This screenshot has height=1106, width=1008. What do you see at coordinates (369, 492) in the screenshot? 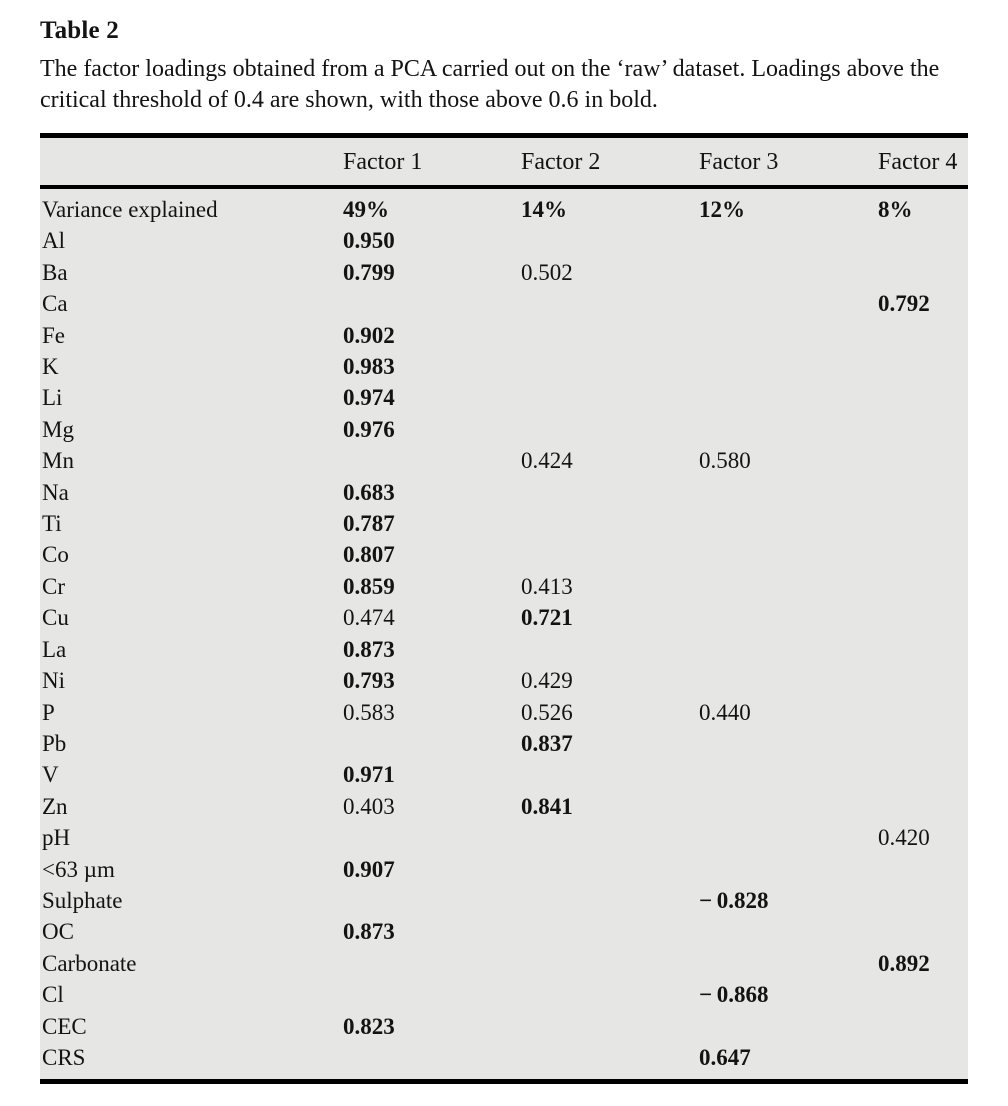
I see `loading-value: 0.683` at bounding box center [369, 492].